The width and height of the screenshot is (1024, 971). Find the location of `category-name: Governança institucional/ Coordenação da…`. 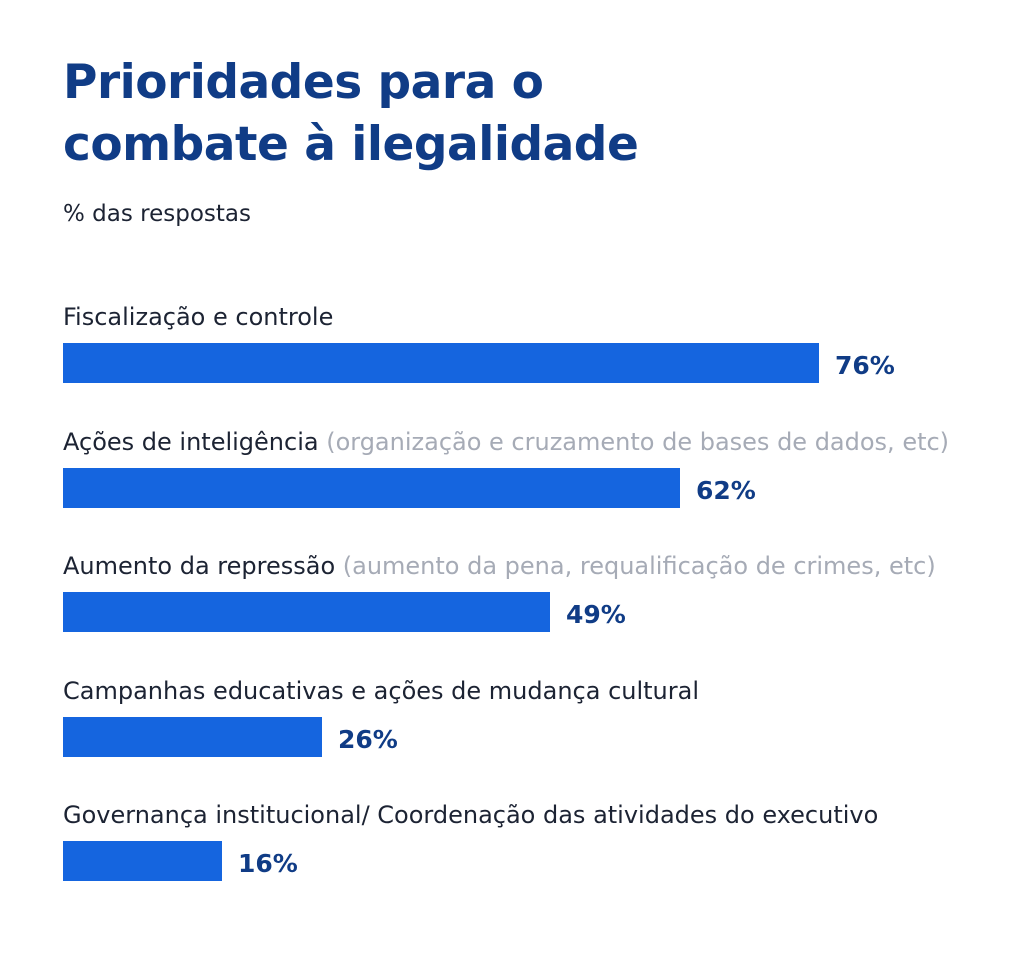

category-name: Governança institucional/ Coordenação da… is located at coordinates (471, 815).